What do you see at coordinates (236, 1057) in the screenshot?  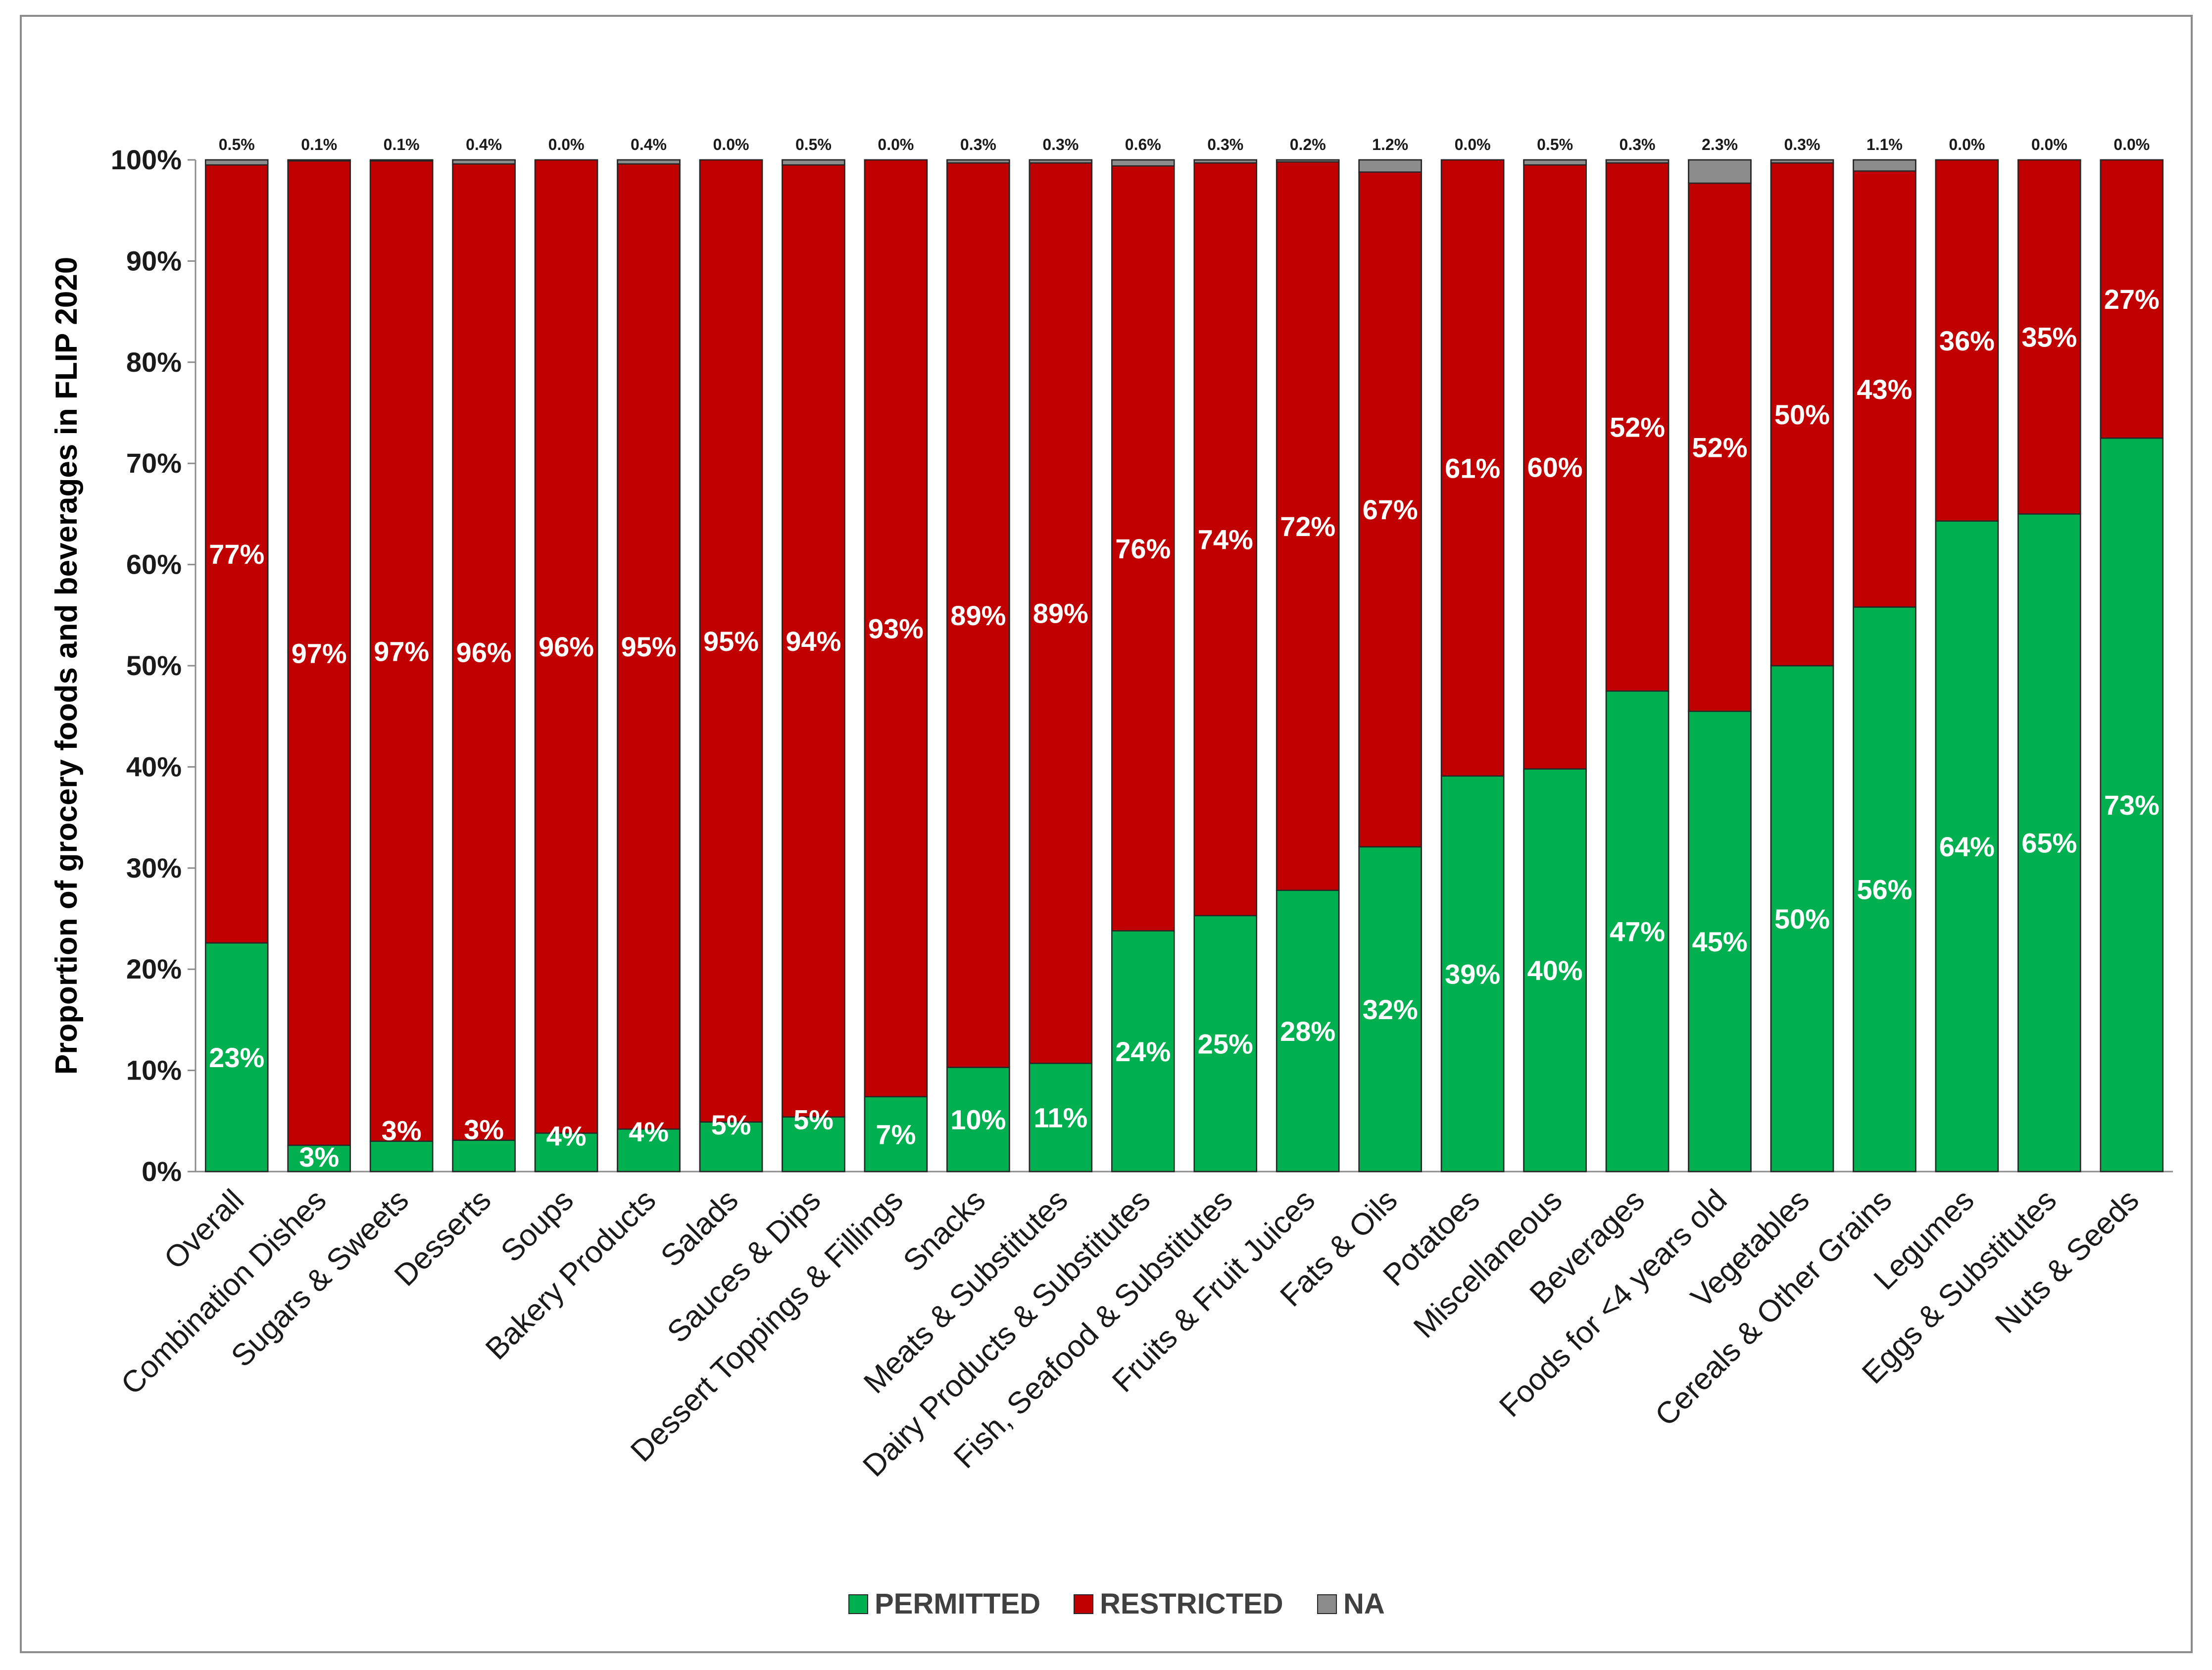 I see `permitted-value-label: 23%` at bounding box center [236, 1057].